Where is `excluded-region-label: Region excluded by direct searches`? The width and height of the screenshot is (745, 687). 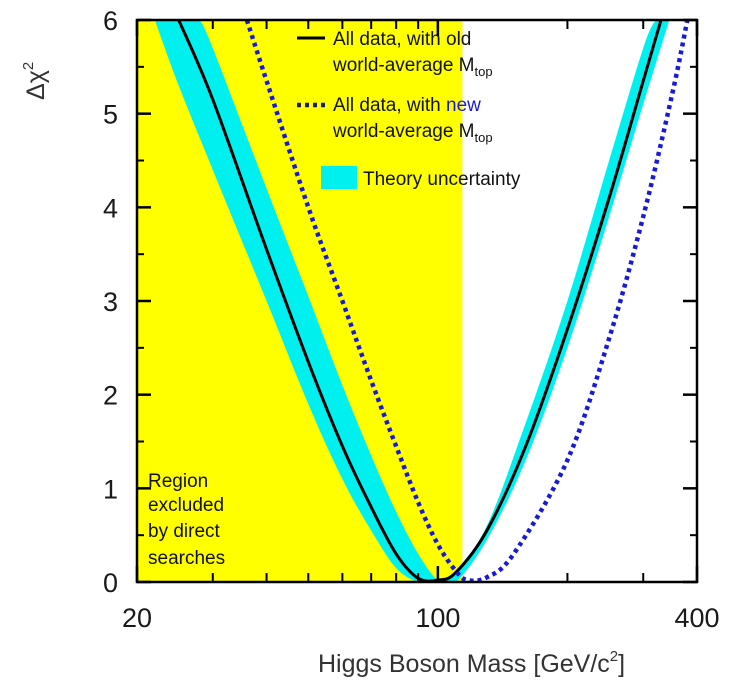
excluded-region-label: Region excluded by direct searches is located at coordinates (186, 520).